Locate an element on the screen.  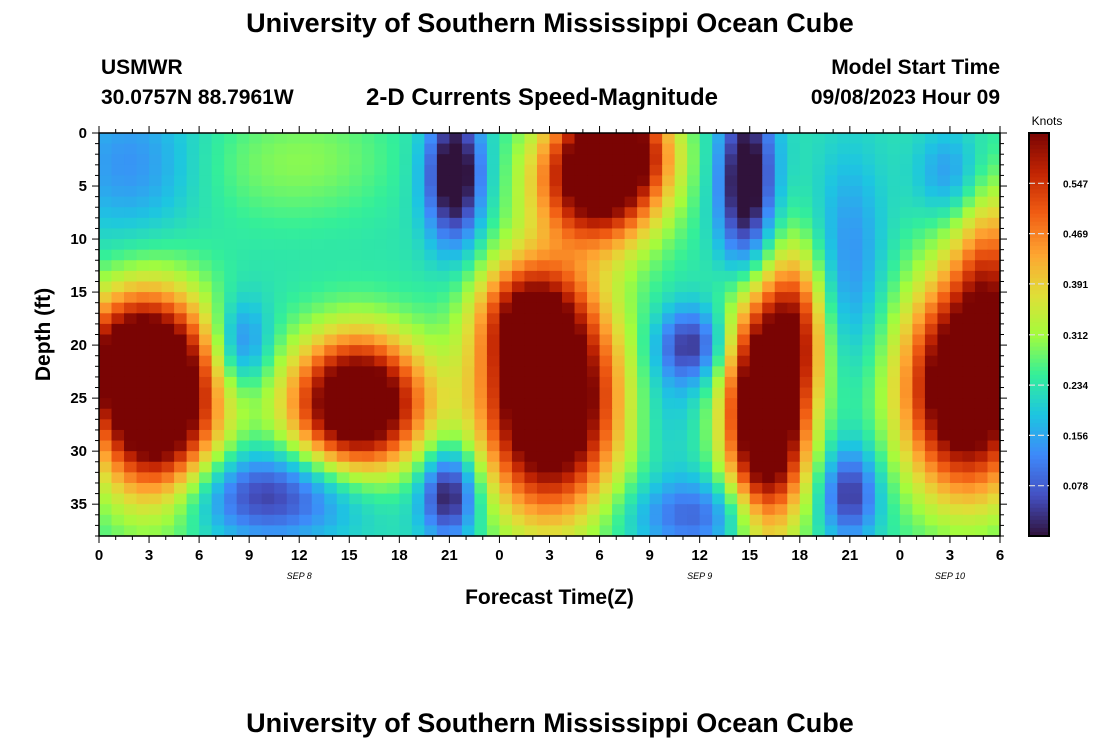
station-coordinates: 30.0757N 88.7961W is located at coordinates (197, 97).